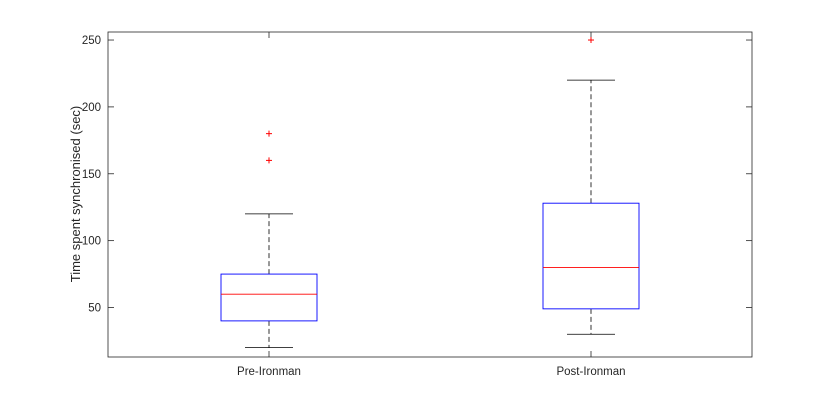  I want to click on box-pre-ironman, so click(269, 239).